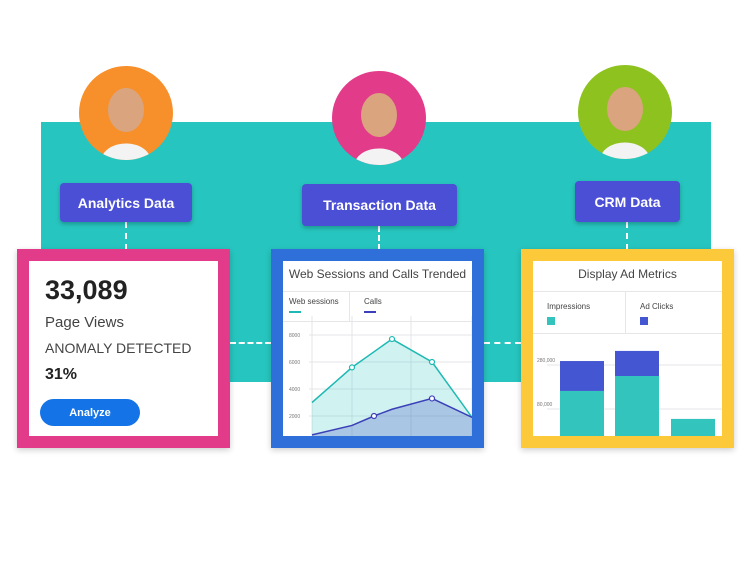 The height and width of the screenshot is (563, 750). What do you see at coordinates (546, 361) in the screenshot?
I see `y-tick-label: 280,000` at bounding box center [546, 361].